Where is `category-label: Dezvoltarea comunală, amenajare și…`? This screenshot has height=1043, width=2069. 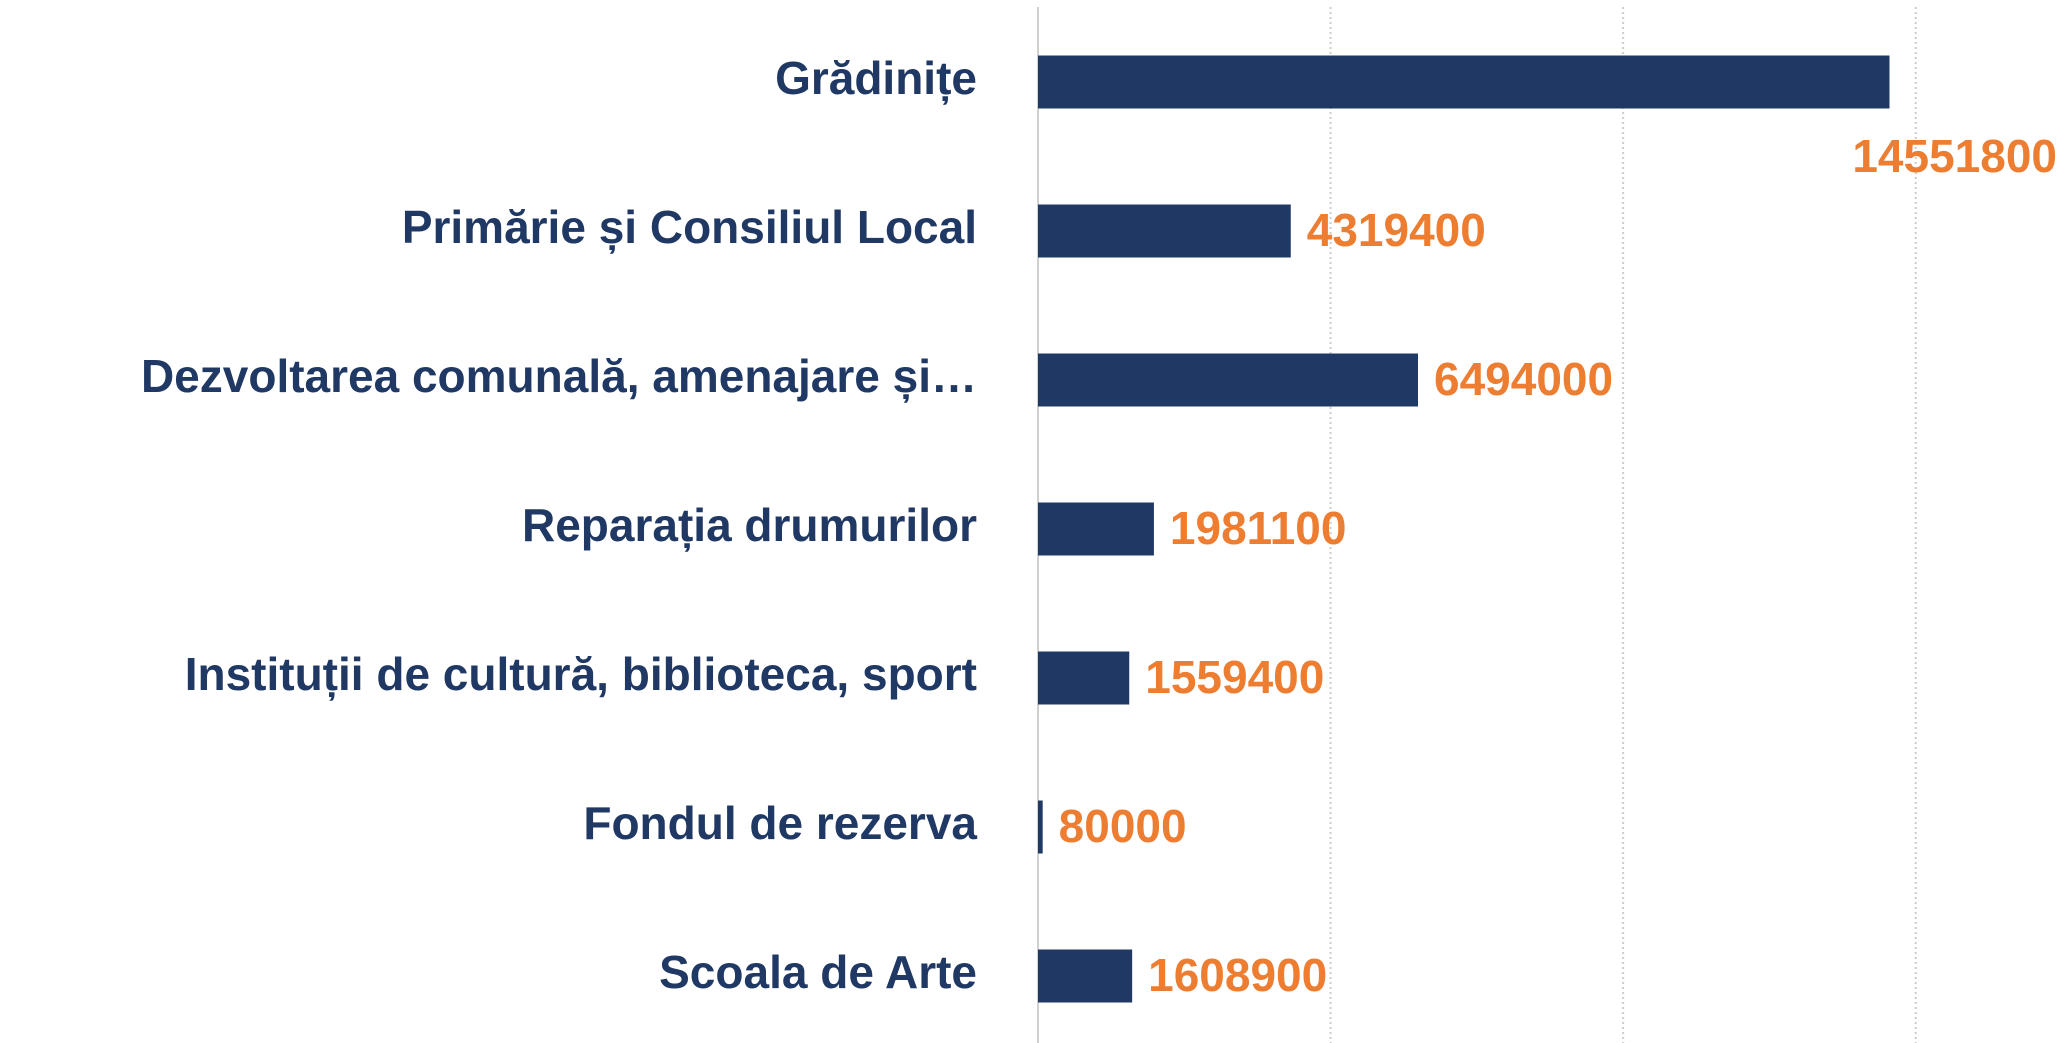
category-label: Dezvoltarea comunală, amenajare și… is located at coordinates (559, 376).